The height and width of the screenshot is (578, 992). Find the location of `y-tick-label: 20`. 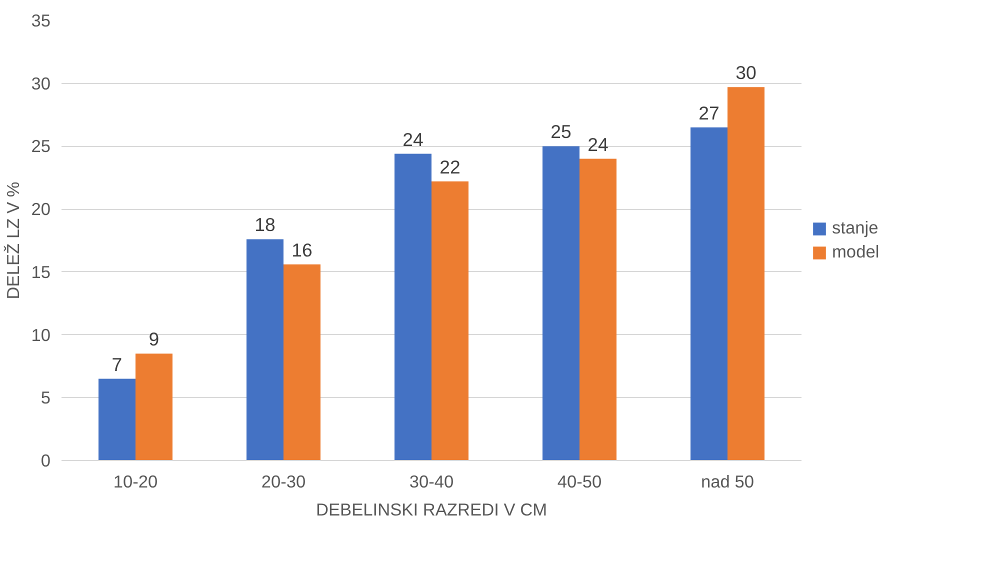

y-tick-label: 20 is located at coordinates (41, 209).